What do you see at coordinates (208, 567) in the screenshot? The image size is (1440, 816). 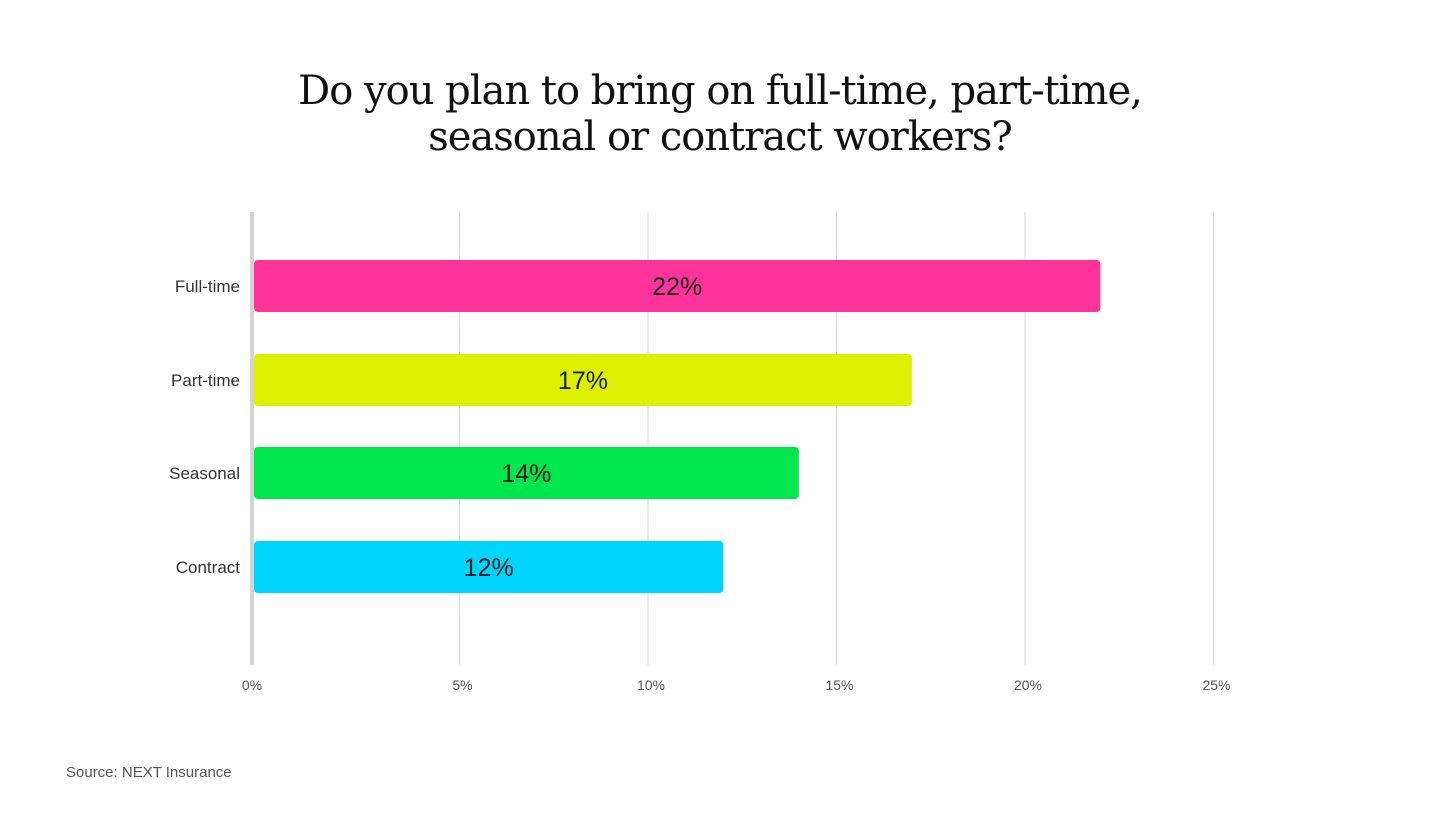 I see `category-label: Contract` at bounding box center [208, 567].